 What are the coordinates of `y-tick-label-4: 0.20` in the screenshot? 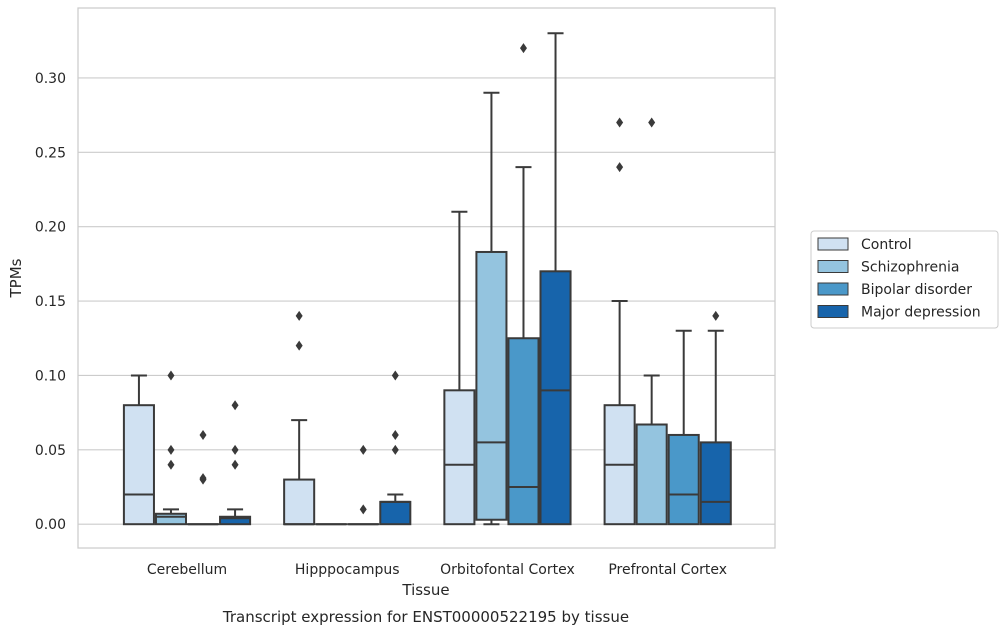 It's located at (50, 228).